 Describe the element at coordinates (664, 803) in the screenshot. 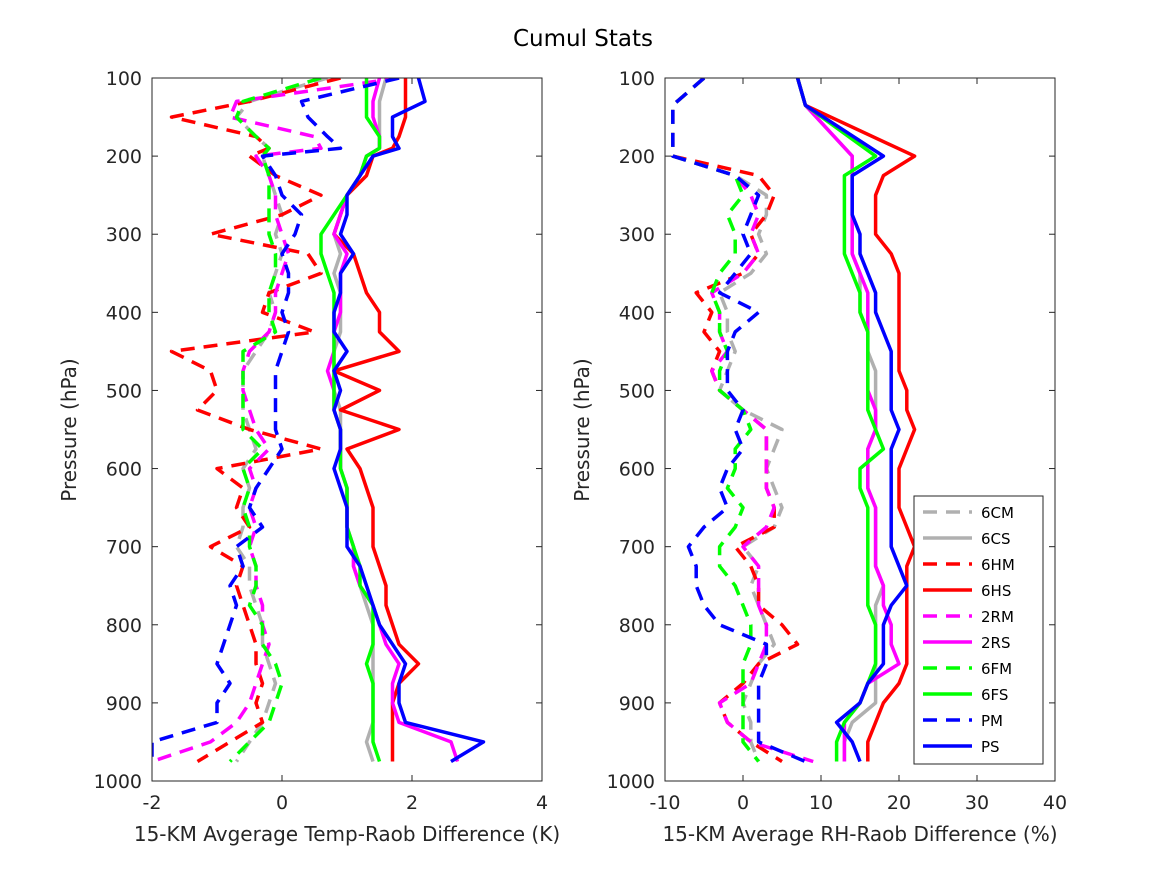

I see `x-tick-label: -10` at that location.